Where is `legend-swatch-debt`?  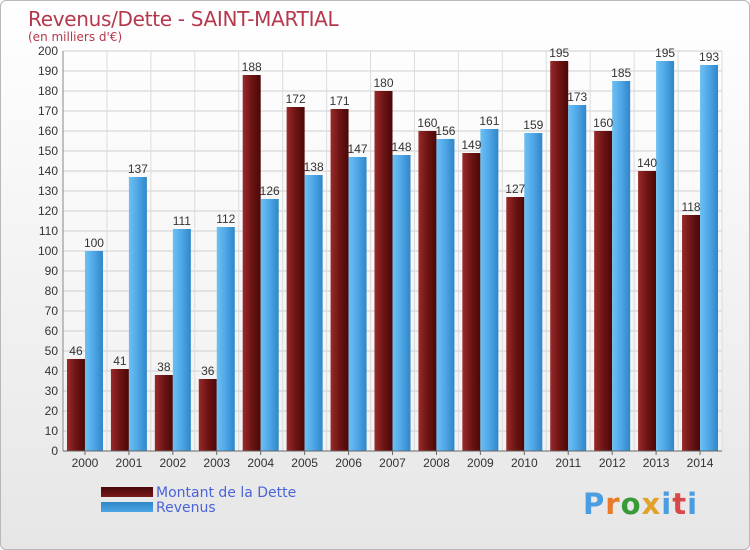 legend-swatch-debt is located at coordinates (127, 492).